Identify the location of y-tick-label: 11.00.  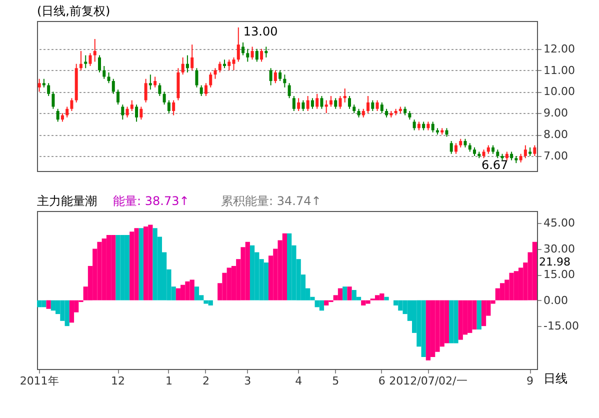
(559, 70).